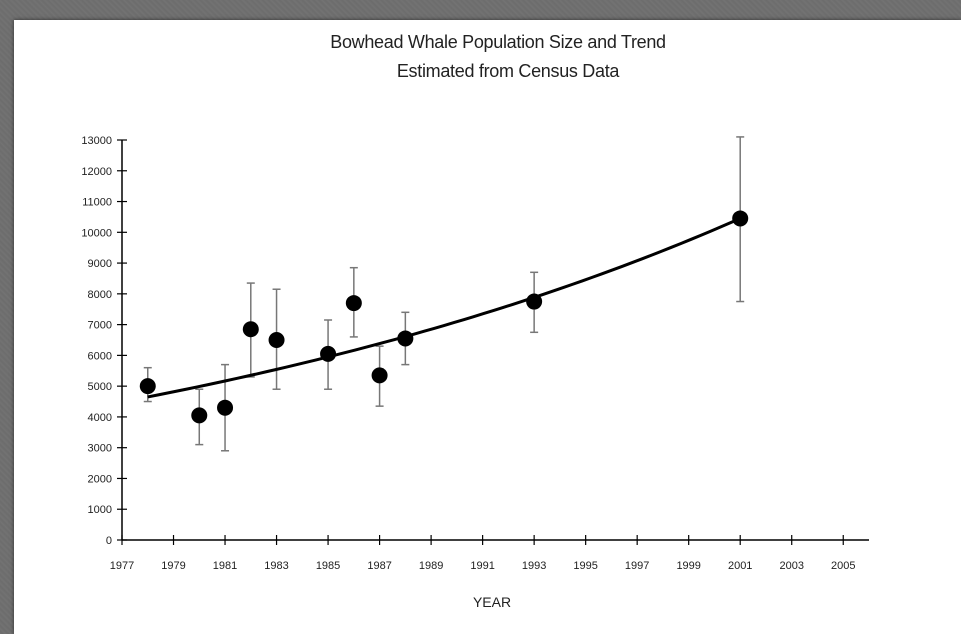 The image size is (961, 634). What do you see at coordinates (122, 566) in the screenshot?
I see `x-tick-label: 1977` at bounding box center [122, 566].